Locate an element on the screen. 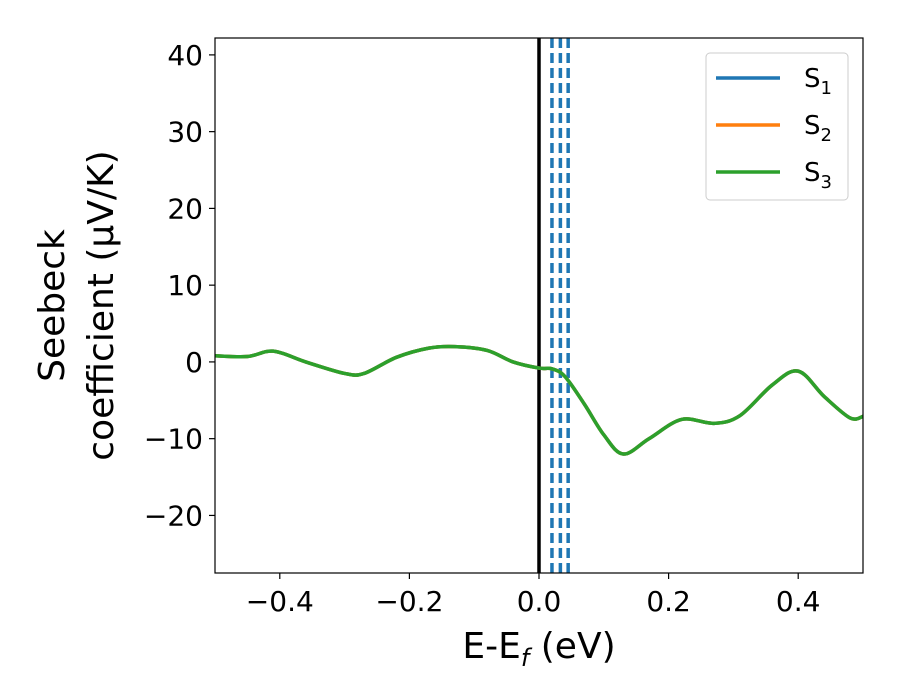  x-tick-label: 0.4 is located at coordinates (798, 601).